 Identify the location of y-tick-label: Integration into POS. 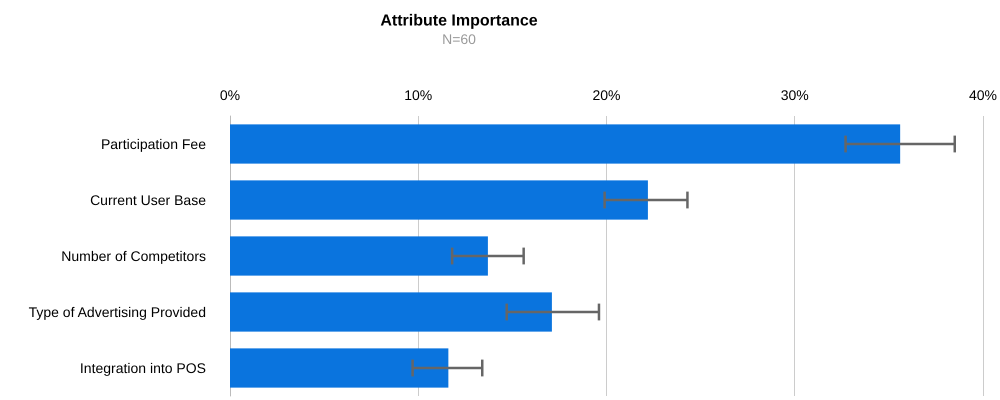
(143, 368).